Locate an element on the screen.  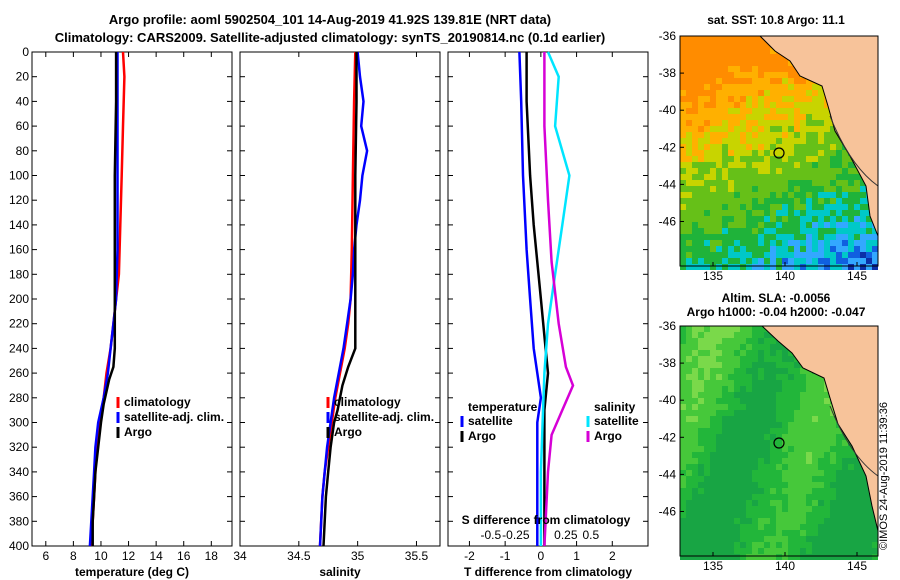
x-axis-label: temperature (deg C) is located at coordinates (132, 572).